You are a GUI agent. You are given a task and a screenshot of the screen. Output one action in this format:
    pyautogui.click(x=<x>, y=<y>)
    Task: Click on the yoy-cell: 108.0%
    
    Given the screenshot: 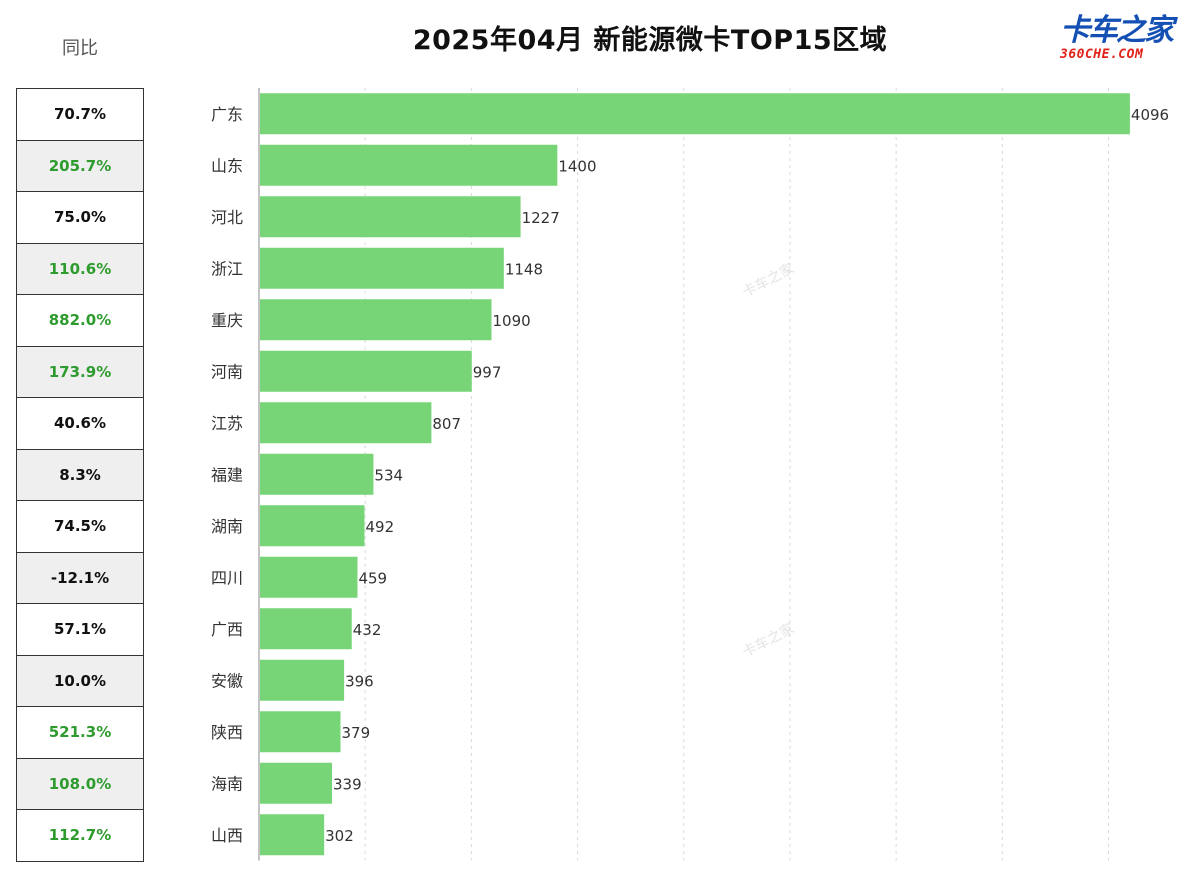 What is the action you would take?
    pyautogui.click(x=80, y=784)
    